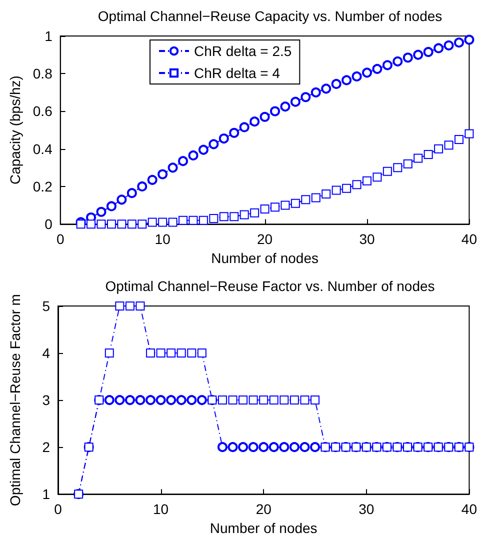 This screenshot has width=480, height=541. Describe the element at coordinates (237, 73) in the screenshot. I see `legend-label: ChR delta = 4` at that location.